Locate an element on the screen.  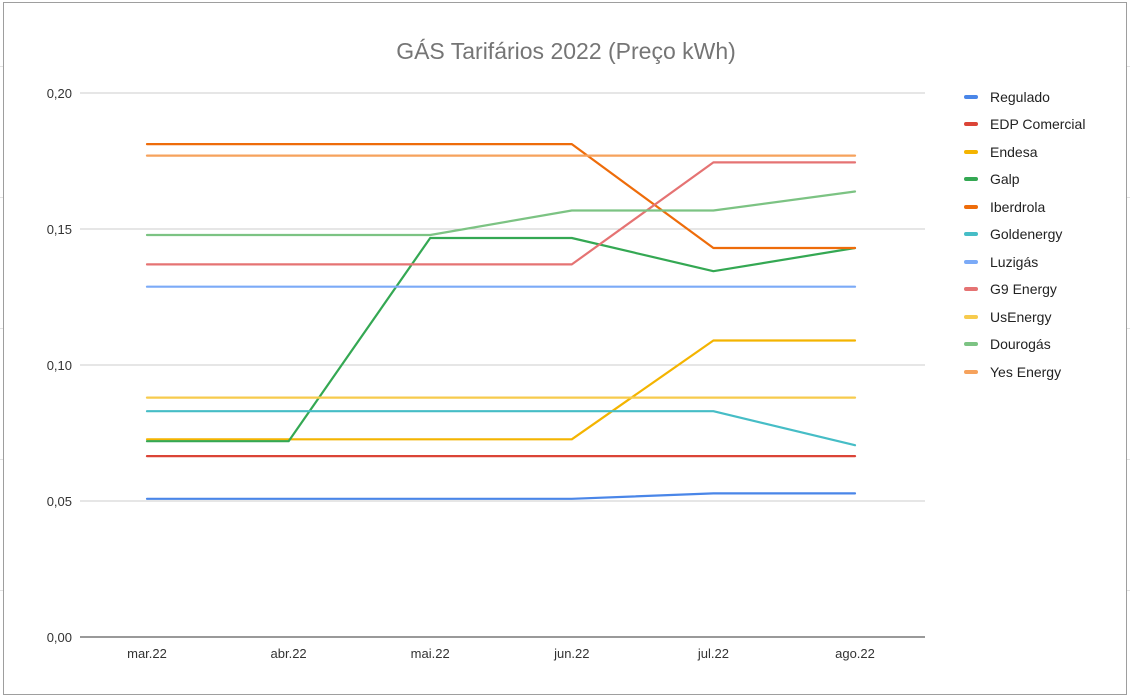
legend-label: Iberdrola is located at coordinates (1018, 206).